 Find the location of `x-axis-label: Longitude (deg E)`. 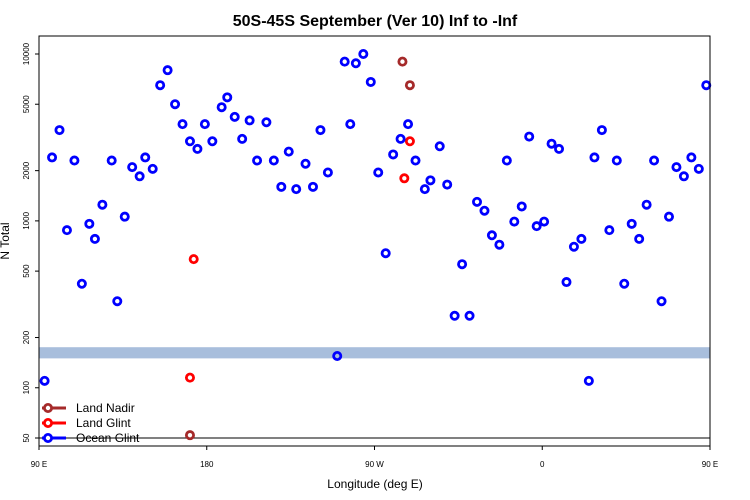

x-axis-label: Longitude (deg E) is located at coordinates (374, 484).